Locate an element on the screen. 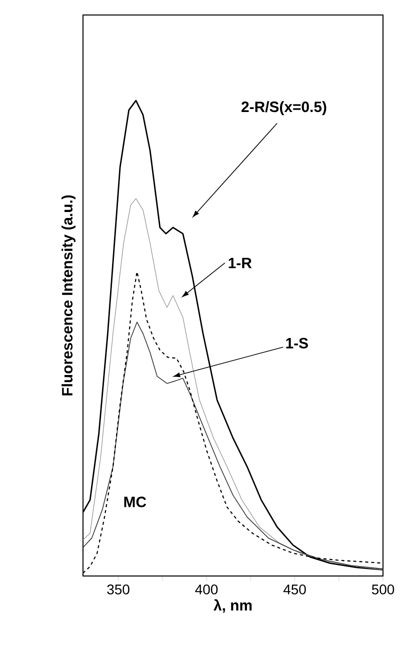 Image resolution: width=406 pixels, height=660 pixels. annotation: 1-S is located at coordinates (297, 343).